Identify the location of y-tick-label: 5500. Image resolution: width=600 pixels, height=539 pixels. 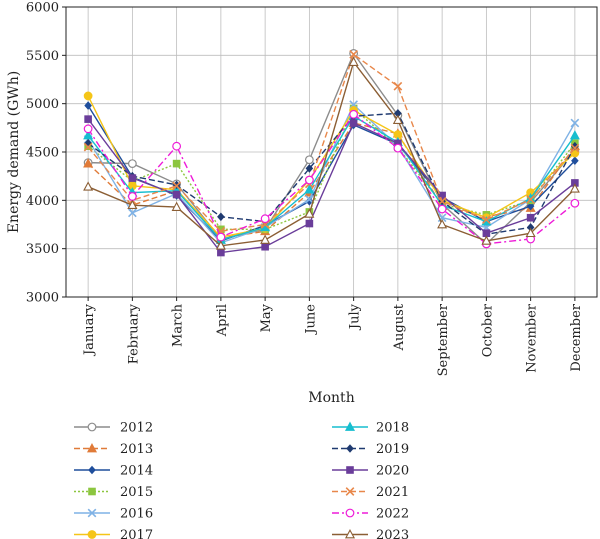
(42, 56).